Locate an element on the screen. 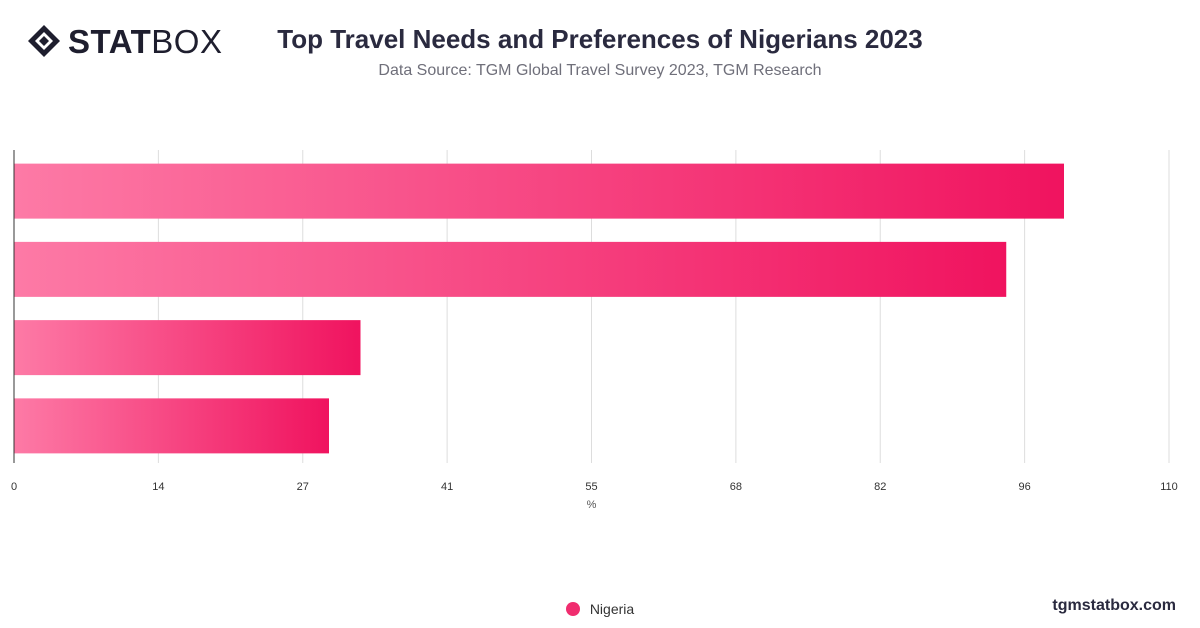 This screenshot has width=1200, height=628. logo-text: STATBOX is located at coordinates (145, 41).